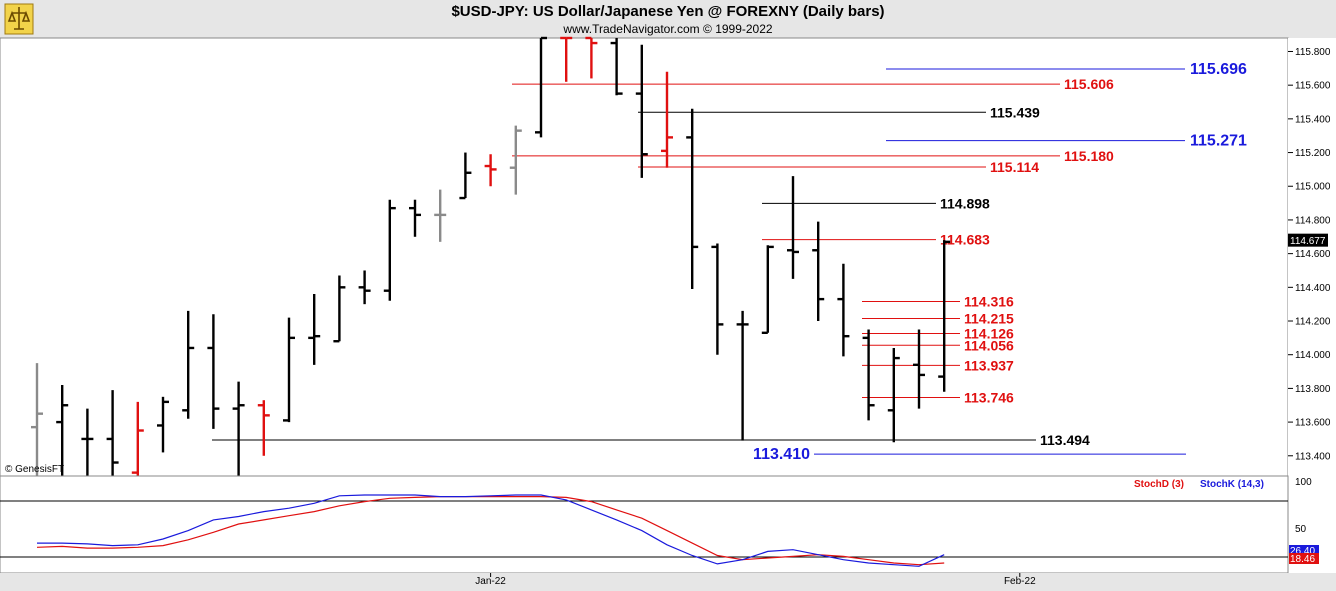 The height and width of the screenshot is (591, 1336). I want to click on stochk-value: 26.40, so click(1302, 551).